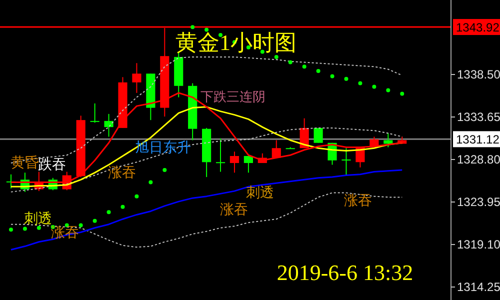  What do you see at coordinates (478, 245) in the screenshot?
I see `y-tick-label: 1319.10` at bounding box center [478, 245].